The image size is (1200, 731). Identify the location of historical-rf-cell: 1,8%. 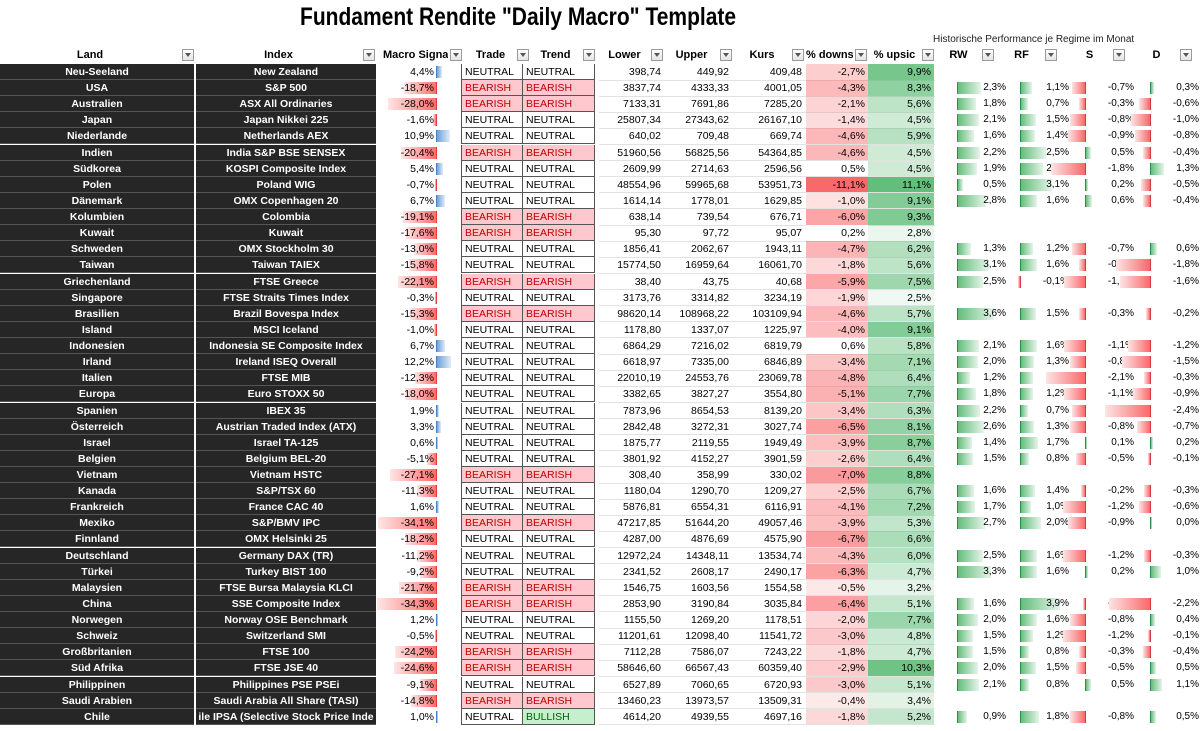
(1022, 717).